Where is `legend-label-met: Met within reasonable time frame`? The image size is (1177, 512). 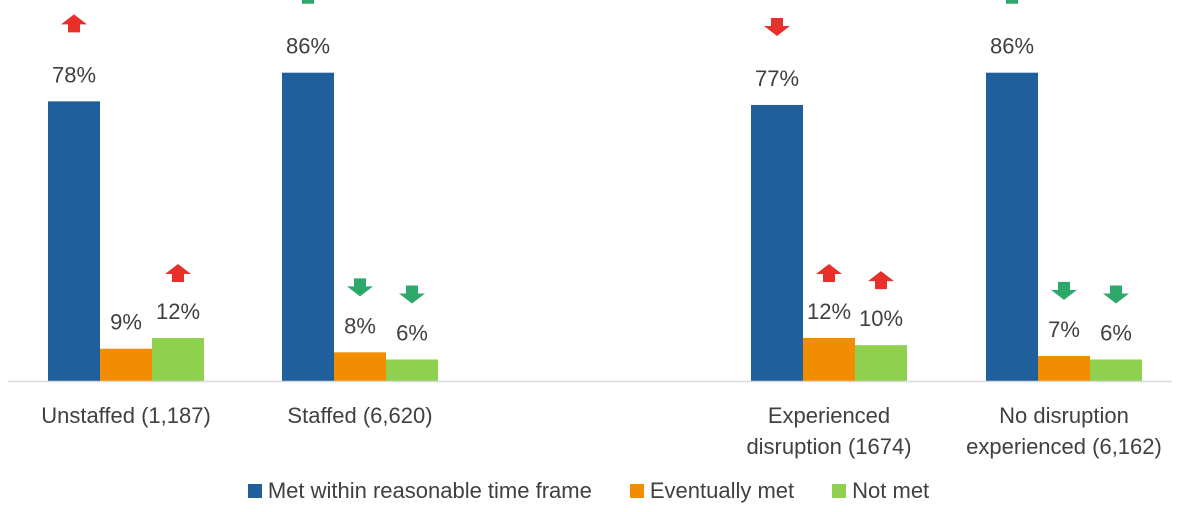 legend-label-met: Met within reasonable time frame is located at coordinates (429, 490).